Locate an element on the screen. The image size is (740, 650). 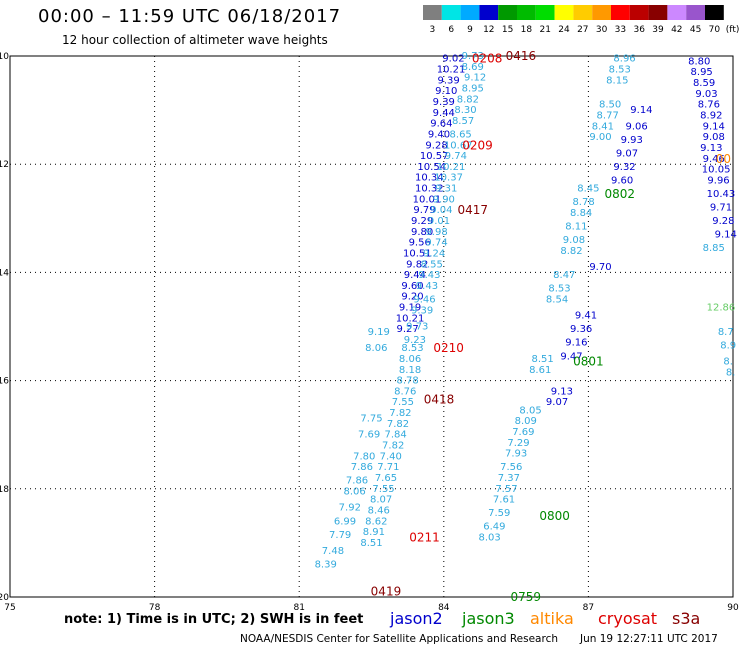
wave-height-point: 10.57 is located at coordinates (434, 156).